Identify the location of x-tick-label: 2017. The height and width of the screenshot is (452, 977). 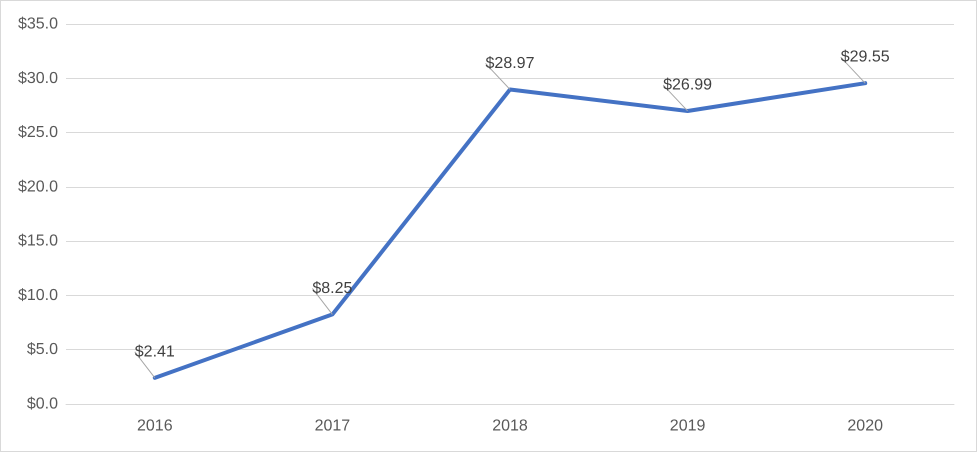
(332, 426).